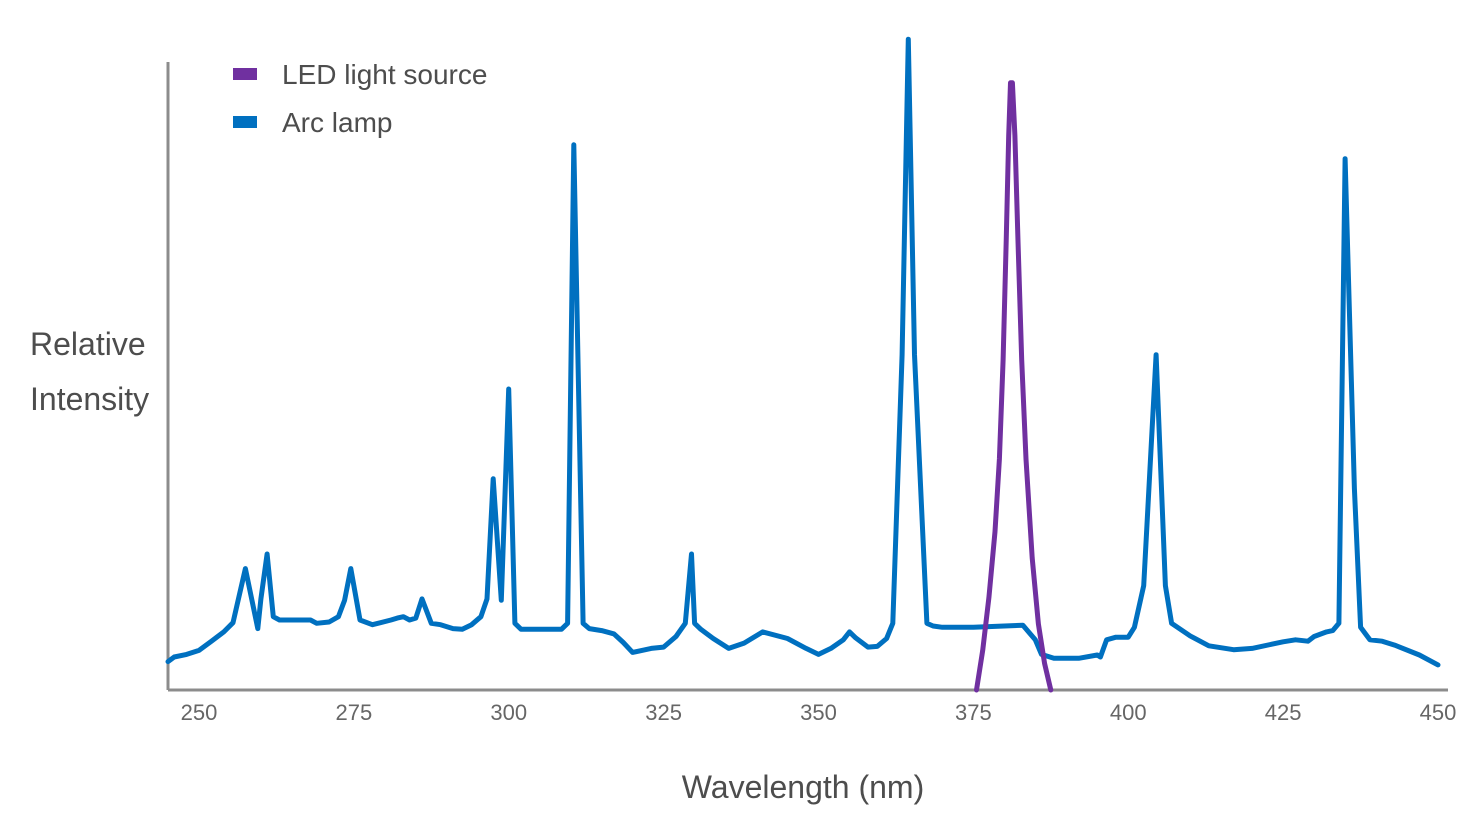  Describe the element at coordinates (973, 712) in the screenshot. I see `x-tick-label: 375` at that location.